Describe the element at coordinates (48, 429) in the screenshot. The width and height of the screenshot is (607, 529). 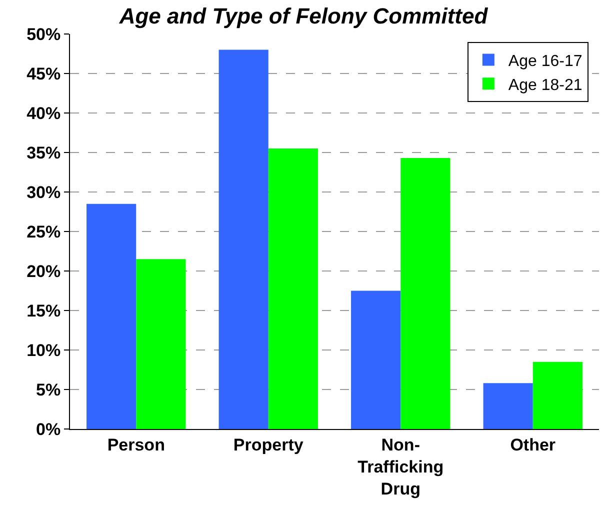
I see `y-tick-label: 0%` at that location.